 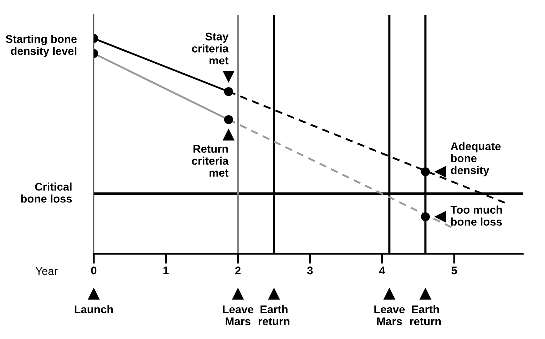 What do you see at coordinates (47, 272) in the screenshot?
I see `x-axis-title: Year` at bounding box center [47, 272].